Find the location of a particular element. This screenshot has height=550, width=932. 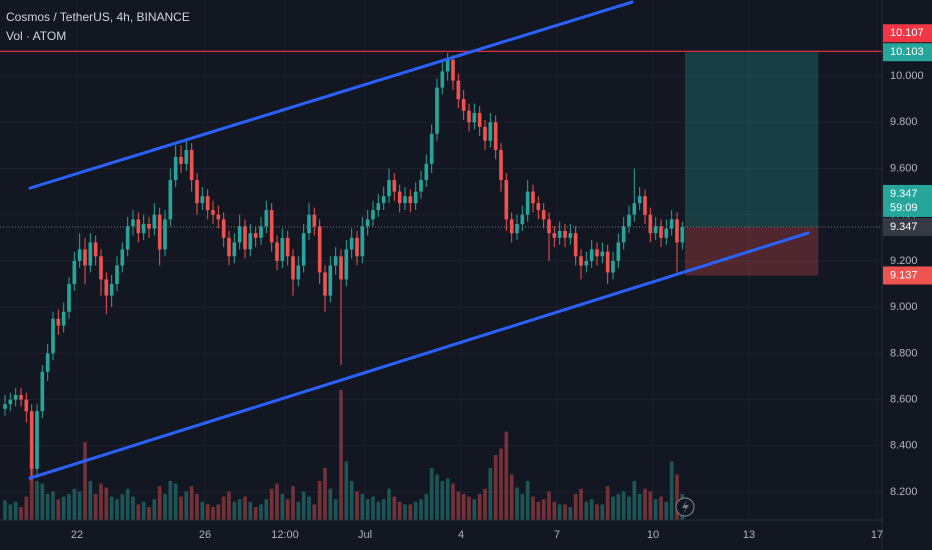

x-tick-label: 13 is located at coordinates (749, 535).